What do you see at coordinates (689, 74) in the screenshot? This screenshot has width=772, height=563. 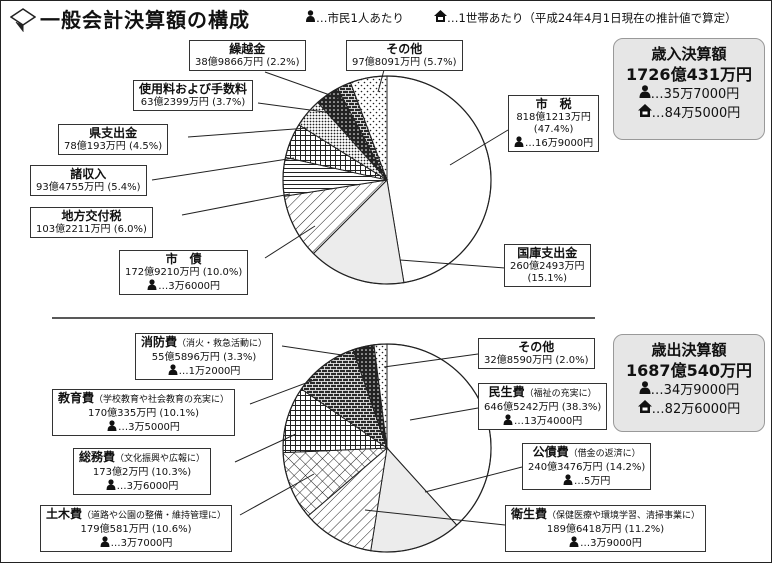 I see `revenue-summary-total: 1726億431万円` at bounding box center [689, 74].